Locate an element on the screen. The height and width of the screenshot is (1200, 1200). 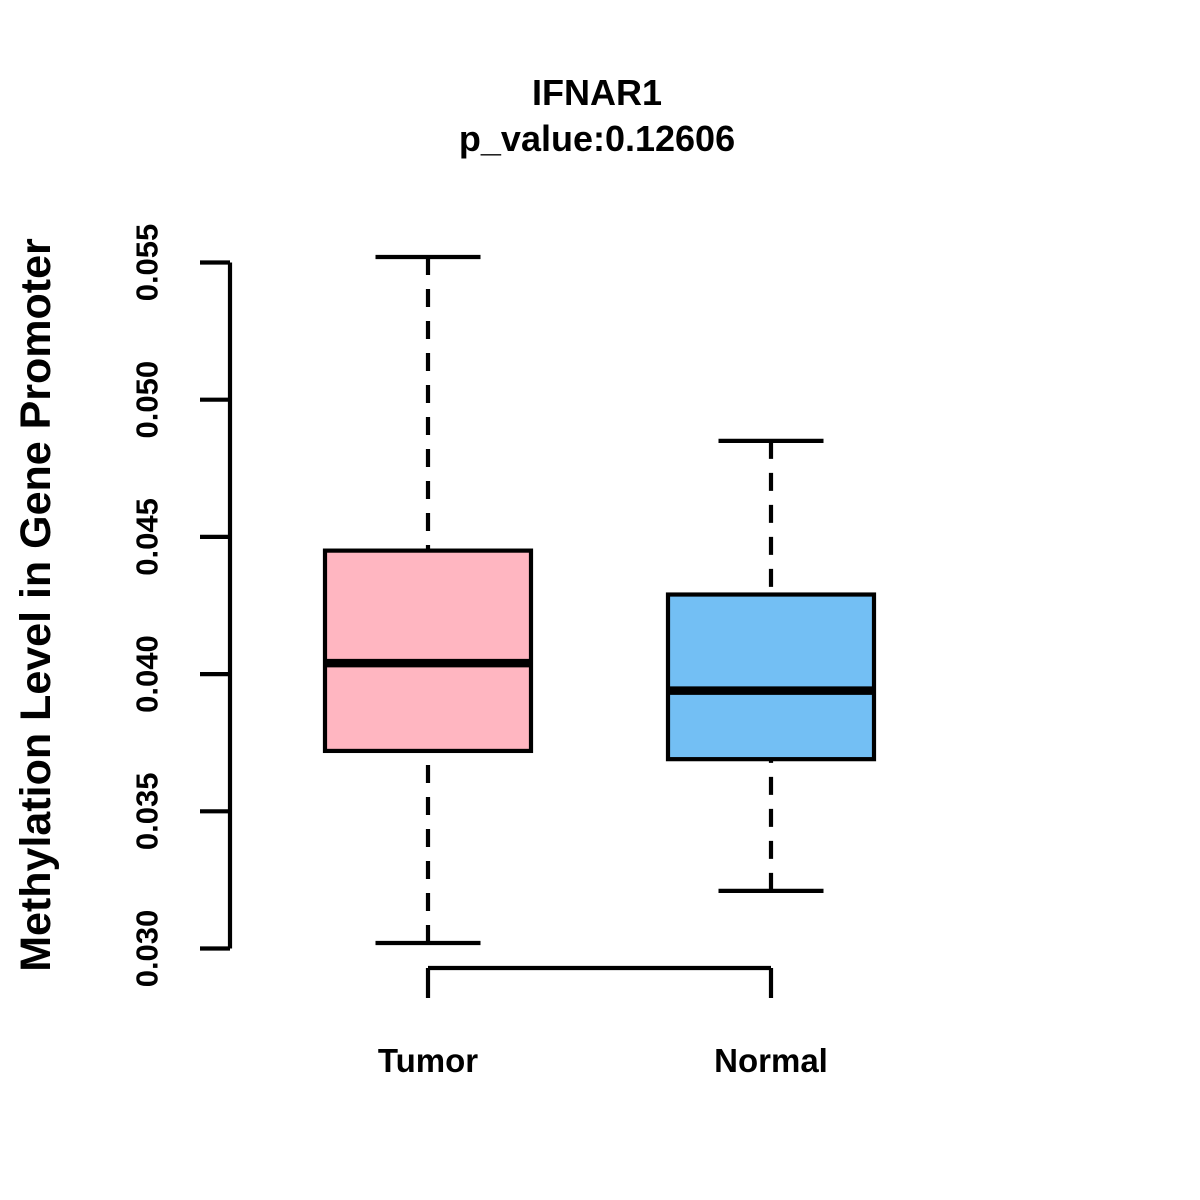
y-tick-label: 0.040 is located at coordinates (147, 674).